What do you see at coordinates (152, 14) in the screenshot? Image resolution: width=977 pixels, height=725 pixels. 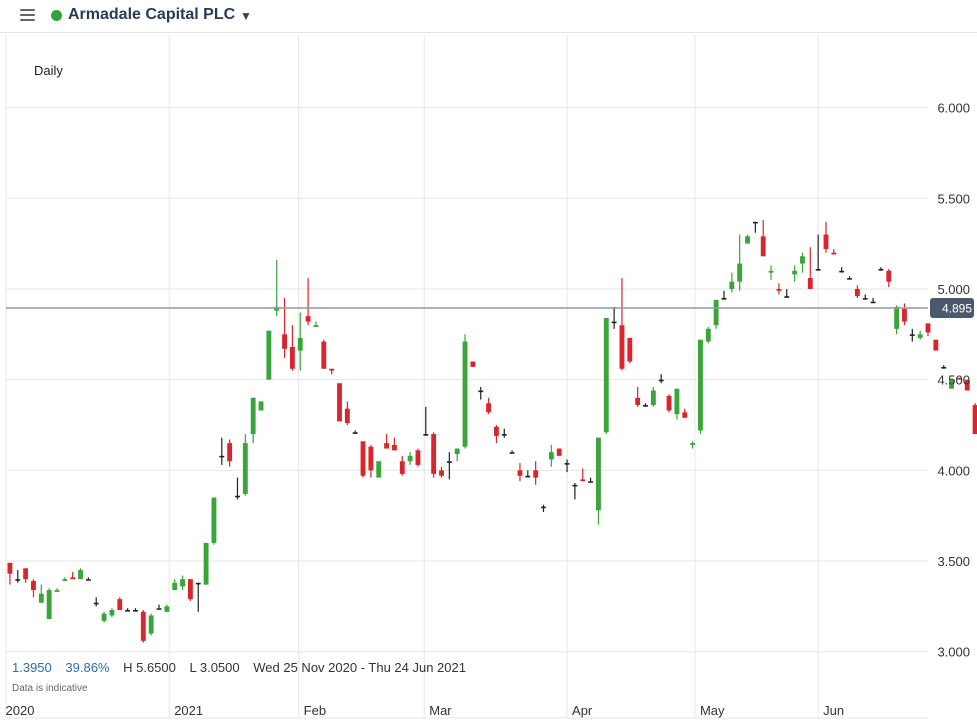 I see `instrument-name: Armadale Capital PLC` at bounding box center [152, 14].